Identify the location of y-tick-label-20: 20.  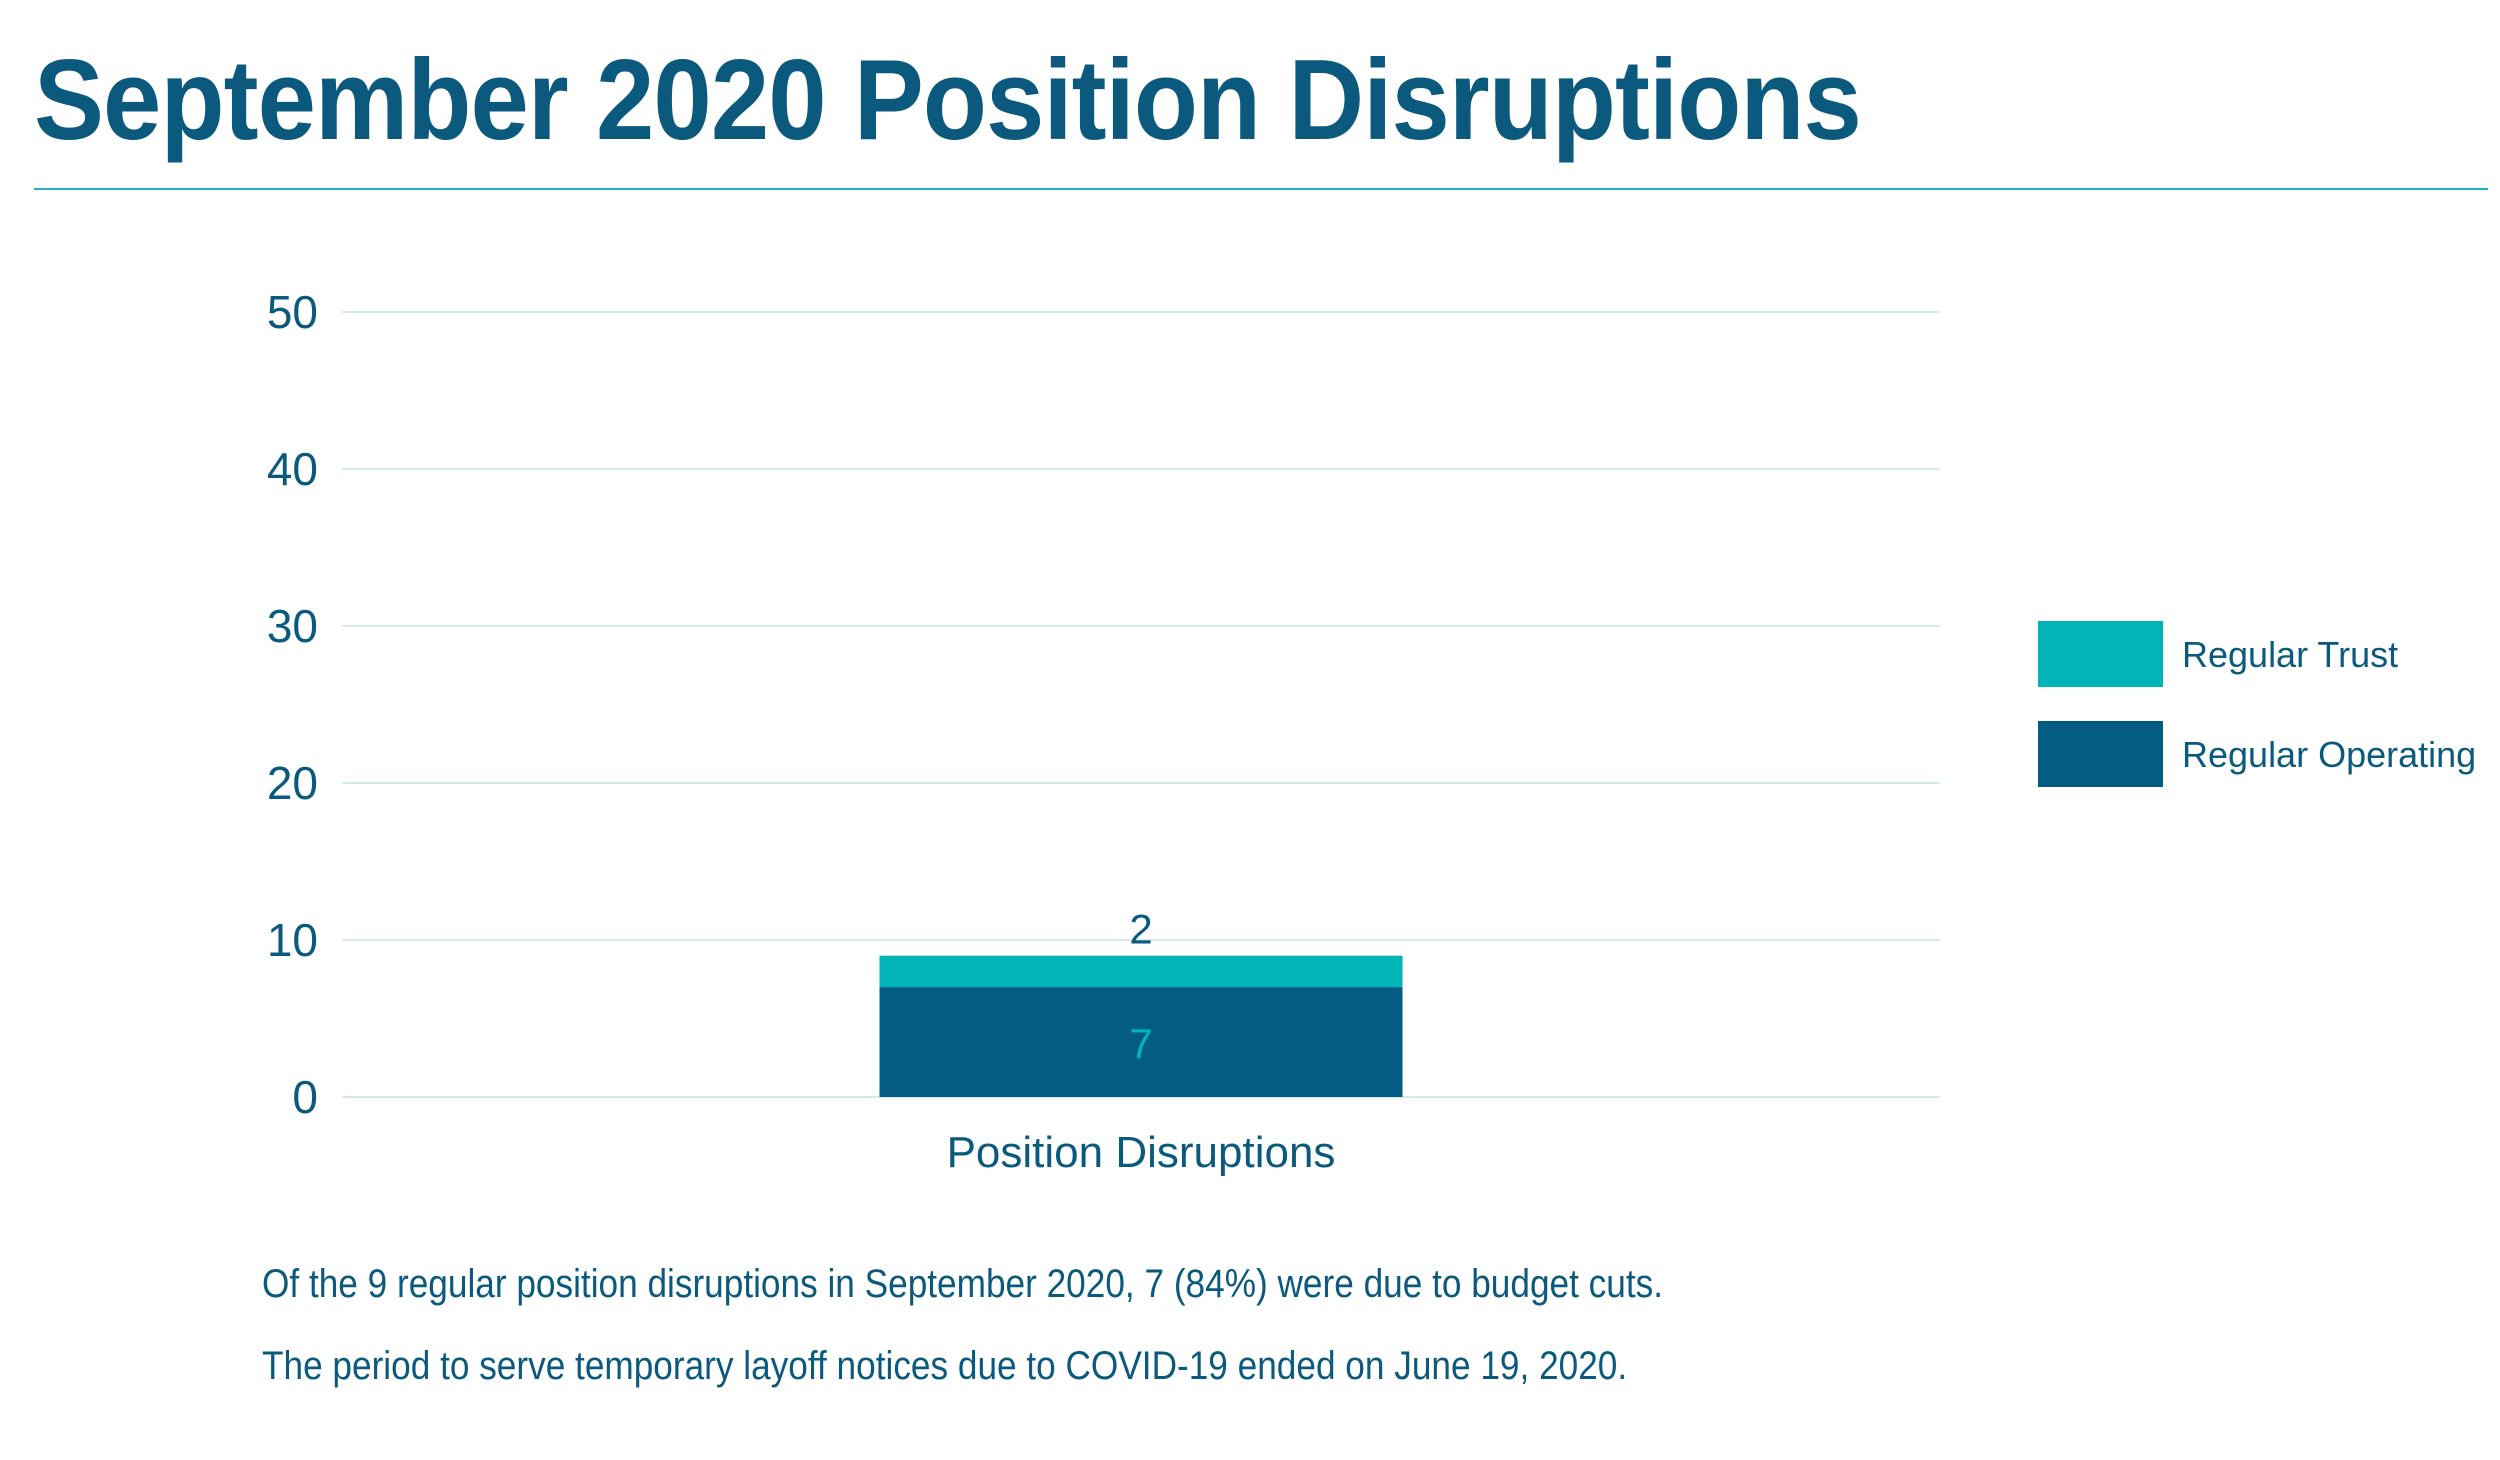
(292, 783).